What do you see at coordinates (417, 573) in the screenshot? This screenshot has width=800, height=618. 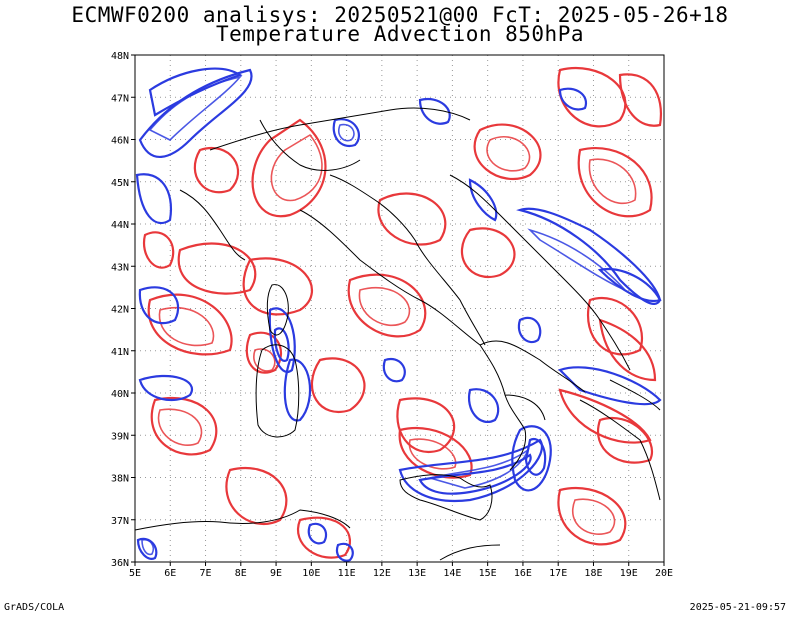 I see `lon-tick-label: 13E` at bounding box center [417, 573].